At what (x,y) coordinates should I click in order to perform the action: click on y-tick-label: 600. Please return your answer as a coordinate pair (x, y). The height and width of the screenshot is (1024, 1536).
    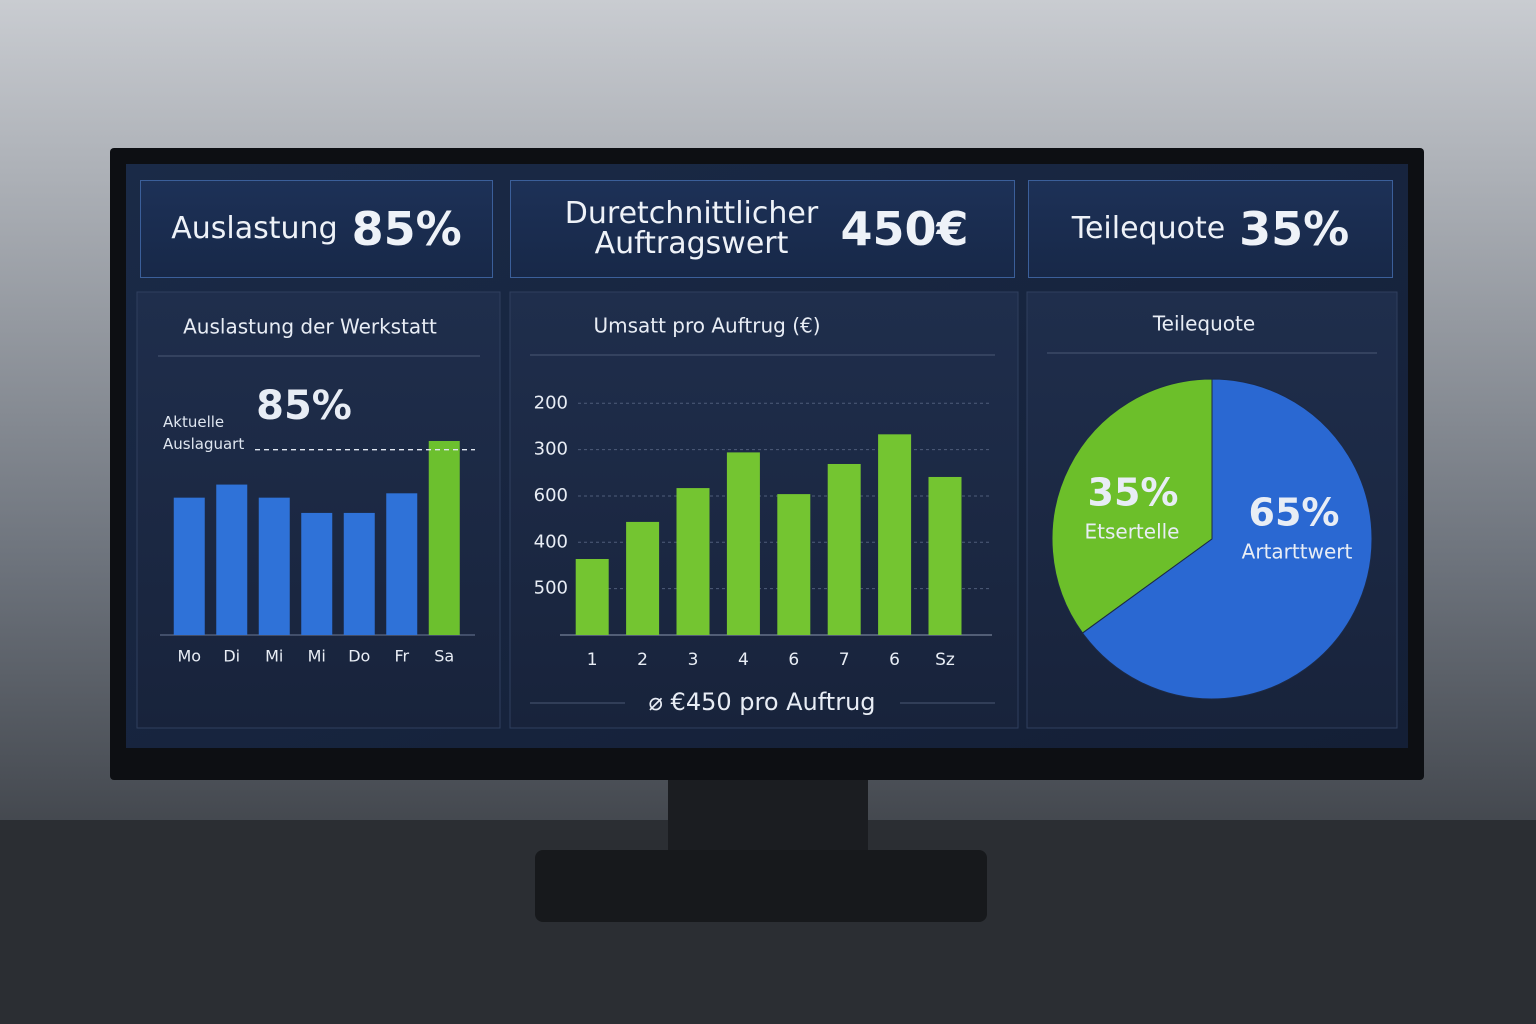
    Looking at the image, I should click on (551, 495).